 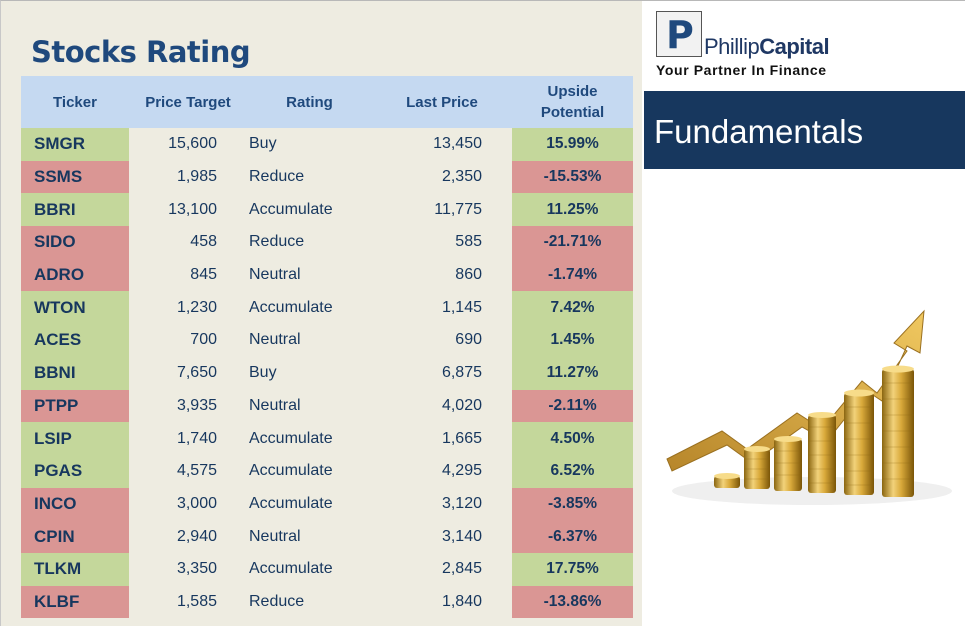 I want to click on table-row: WTON 1,230 Accumulate 1,145 7.42%, so click(x=327, y=308).